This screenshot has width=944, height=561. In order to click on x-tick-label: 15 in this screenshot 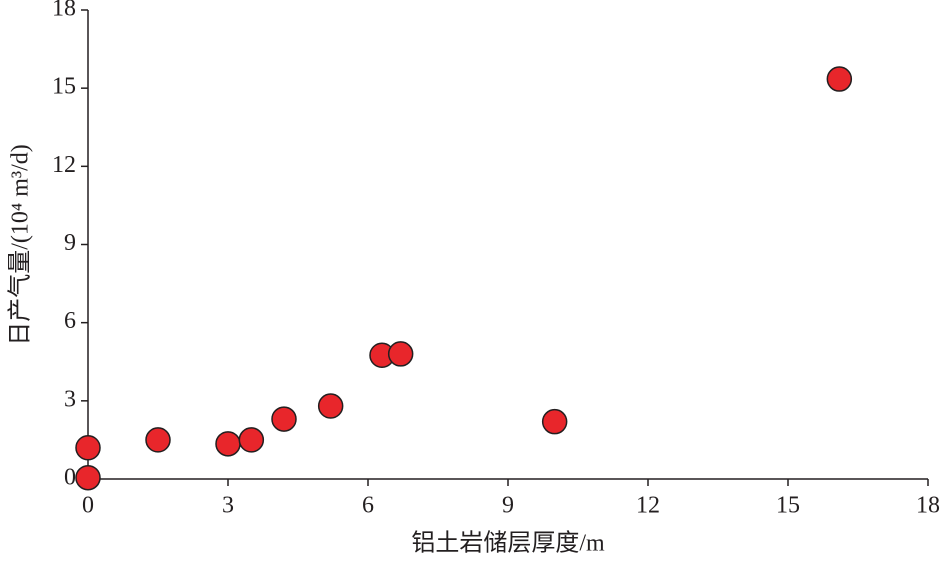, I will do `click(788, 506)`.